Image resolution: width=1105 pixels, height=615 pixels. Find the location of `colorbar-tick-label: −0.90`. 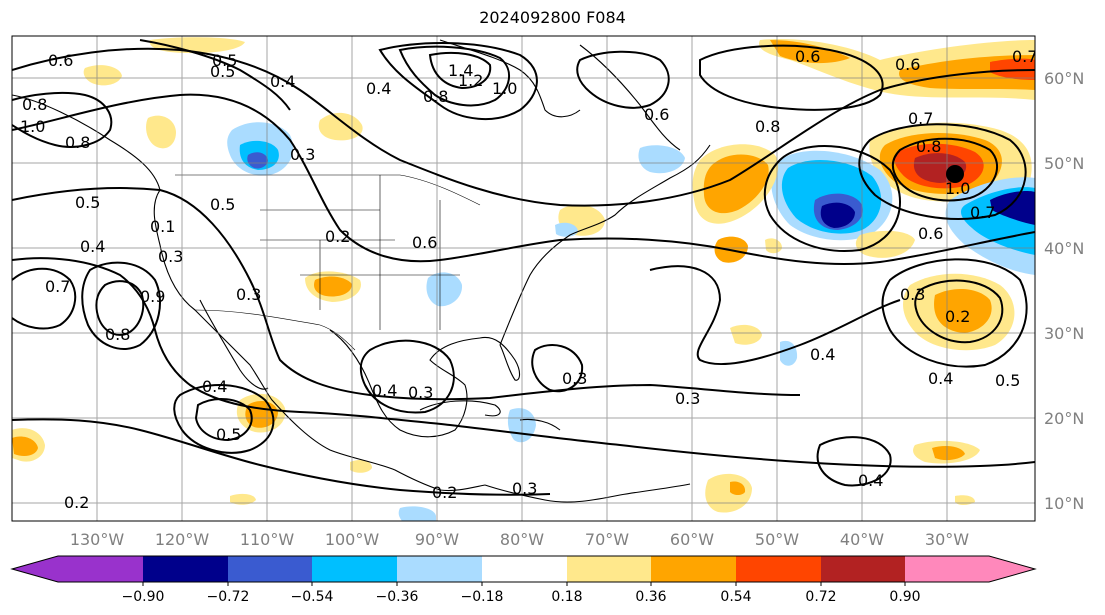

colorbar-tick-label: −0.90 is located at coordinates (143, 597).